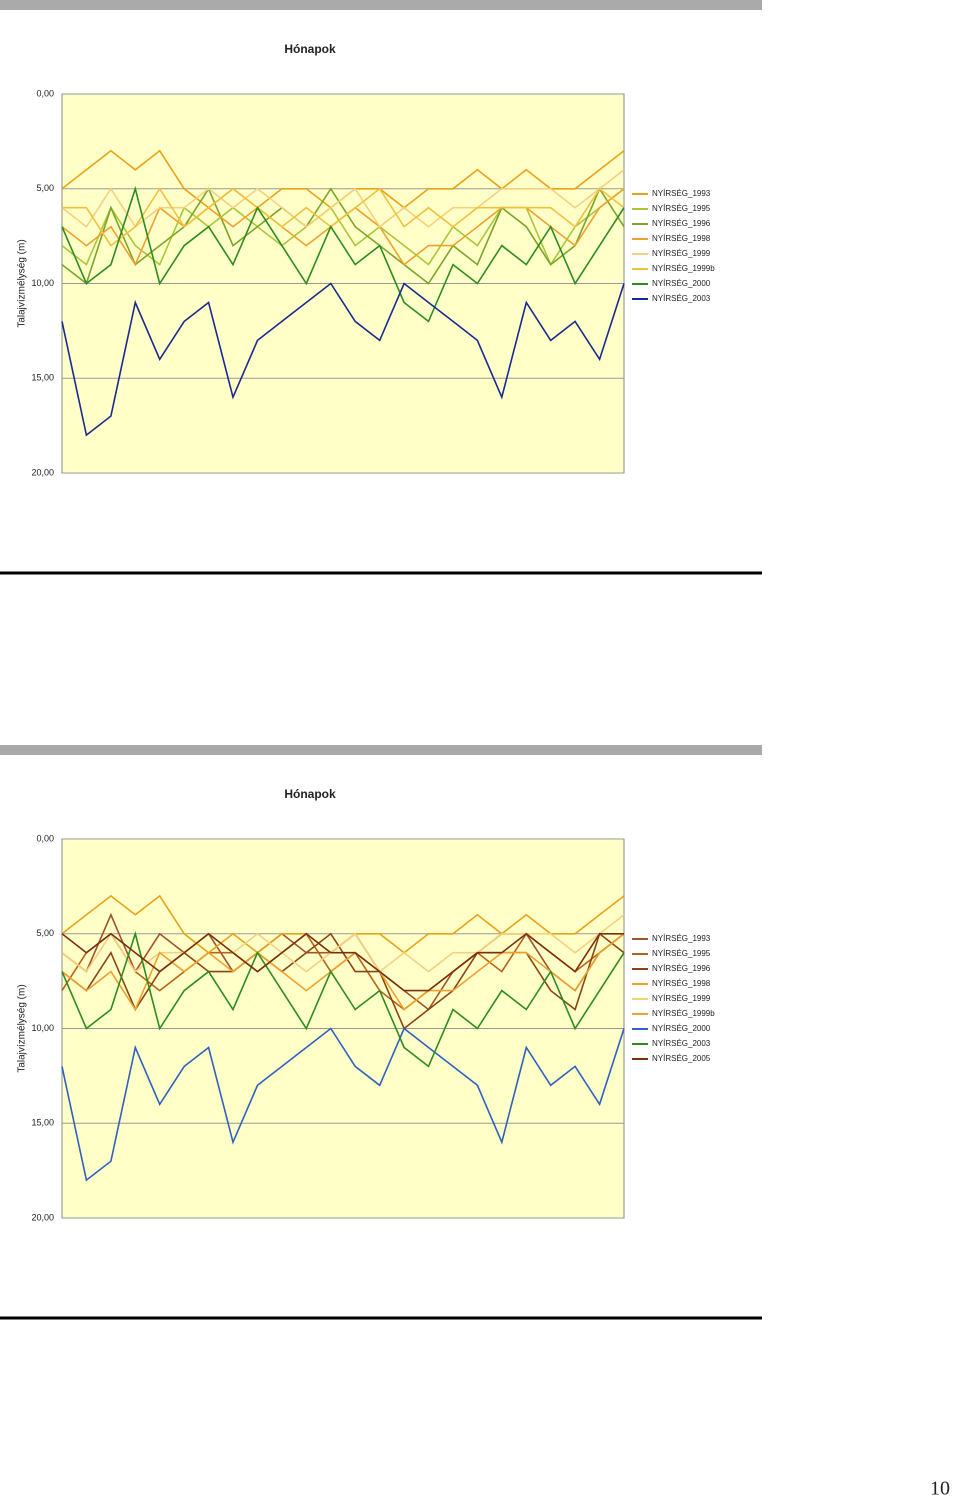  I want to click on page-number: 10, so click(940, 1489).